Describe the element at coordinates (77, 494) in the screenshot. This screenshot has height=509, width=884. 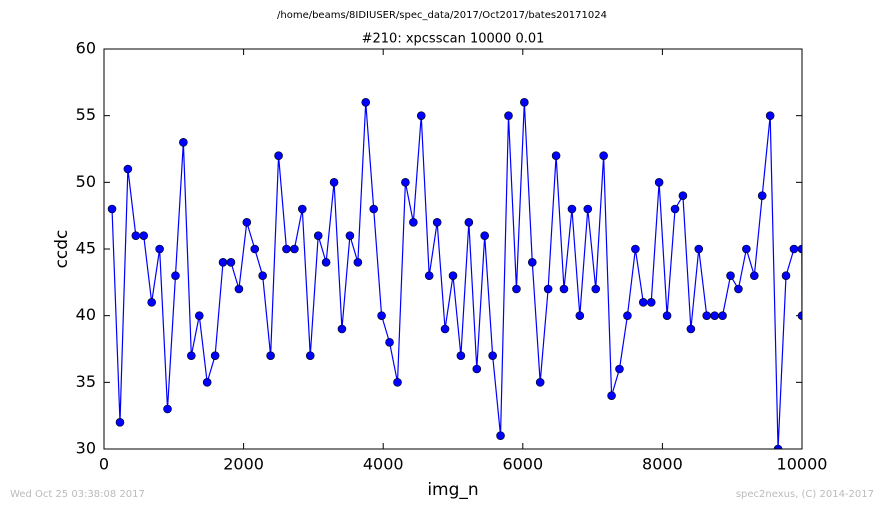
I see `timestamp: Wed Oct 25 03:38:08 2017` at that location.